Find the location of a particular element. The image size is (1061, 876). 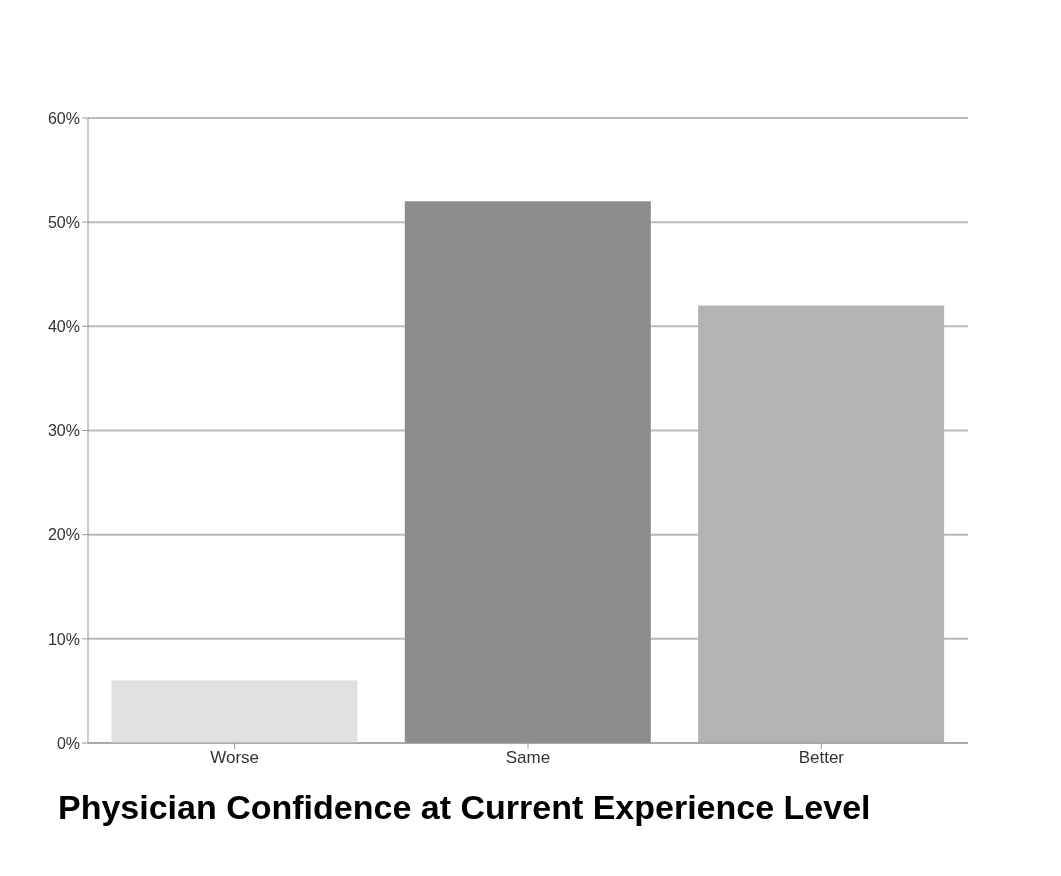

y-tick-label: 30% is located at coordinates (63, 431).